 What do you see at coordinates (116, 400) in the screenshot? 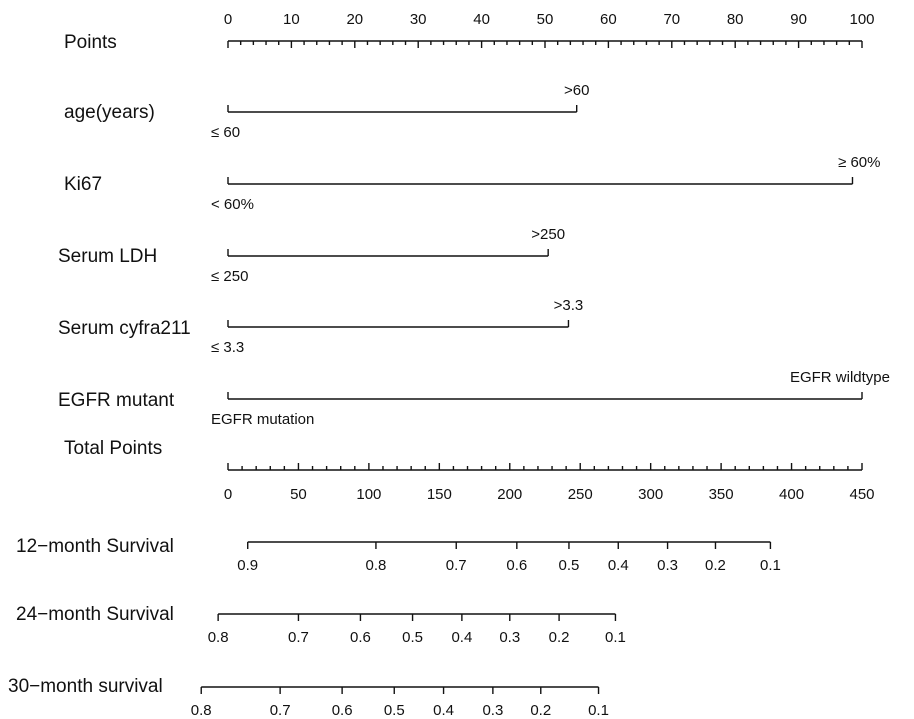
I see `variable-label: EGFR mutant` at bounding box center [116, 400].